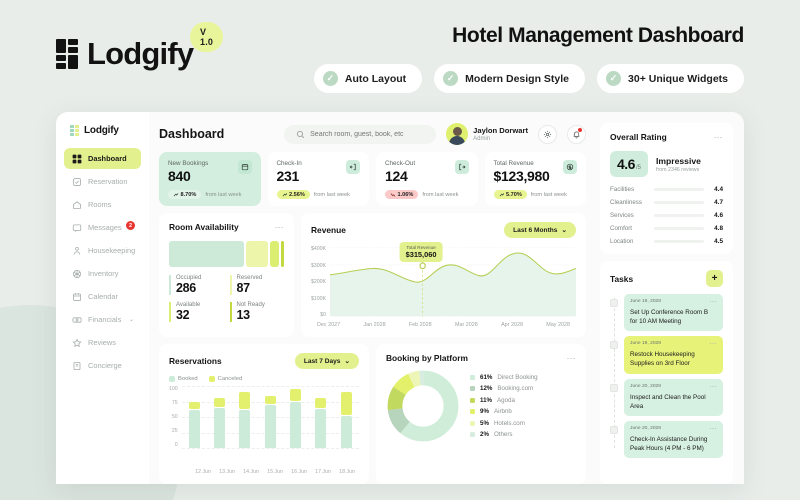 This screenshot has width=800, height=500. I want to click on login-icon, so click(353, 167).